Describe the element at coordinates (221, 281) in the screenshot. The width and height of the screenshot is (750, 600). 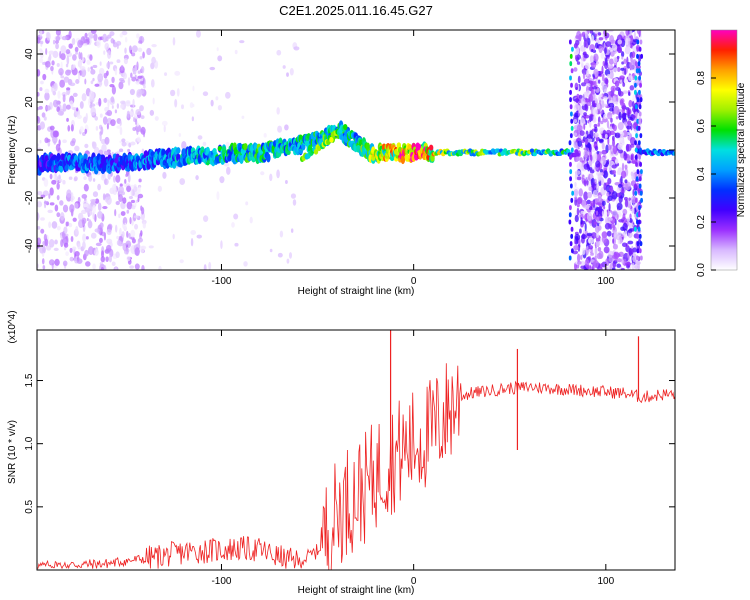
I see `spectrogram-x-tick-label: -100` at that location.